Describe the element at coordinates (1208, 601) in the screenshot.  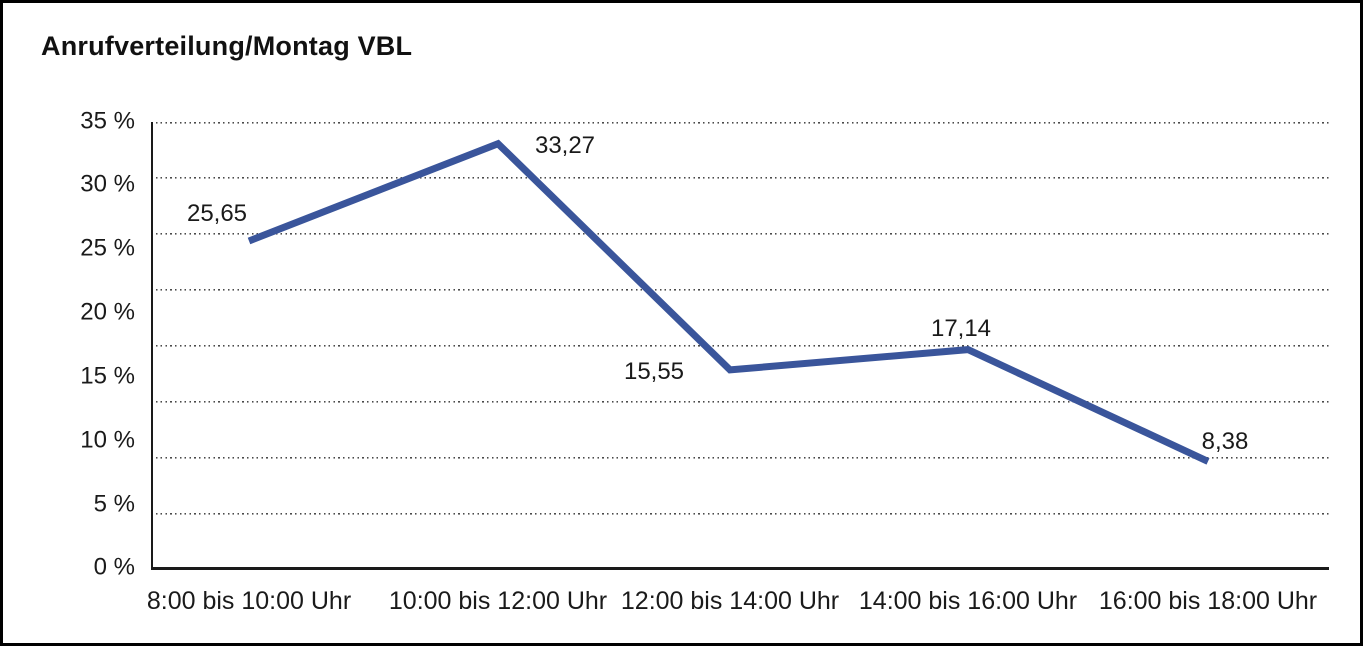
I see `x-axis-tick-label: 16:00 bis 18:00 Uhr` at that location.